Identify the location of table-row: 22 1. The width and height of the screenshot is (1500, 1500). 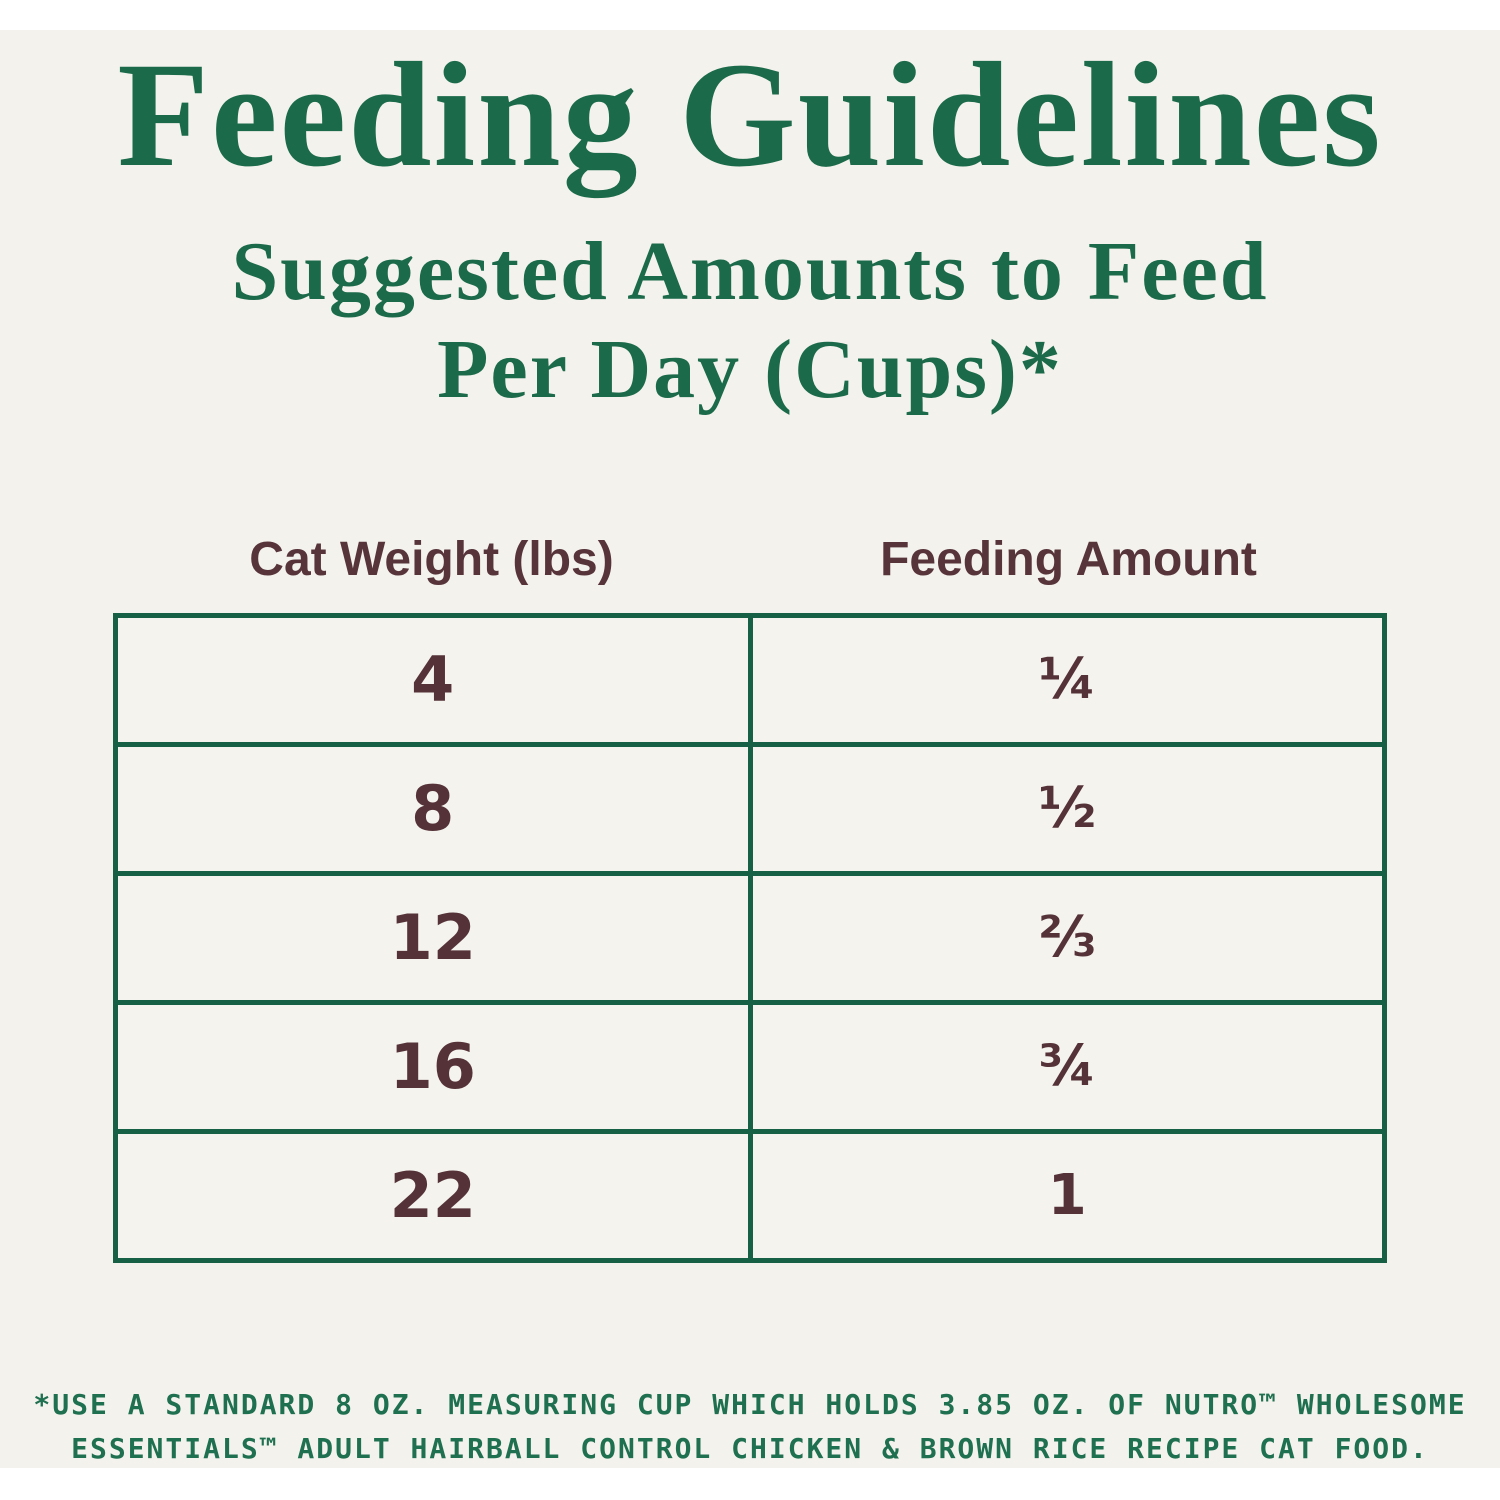
(750, 1195).